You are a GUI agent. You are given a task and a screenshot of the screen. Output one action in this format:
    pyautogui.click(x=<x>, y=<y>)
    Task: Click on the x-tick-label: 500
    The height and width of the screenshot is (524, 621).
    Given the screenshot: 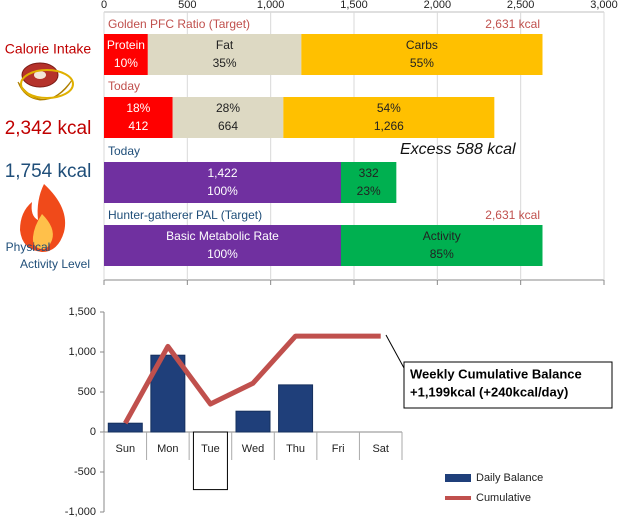 What is the action you would take?
    pyautogui.click(x=187, y=5)
    